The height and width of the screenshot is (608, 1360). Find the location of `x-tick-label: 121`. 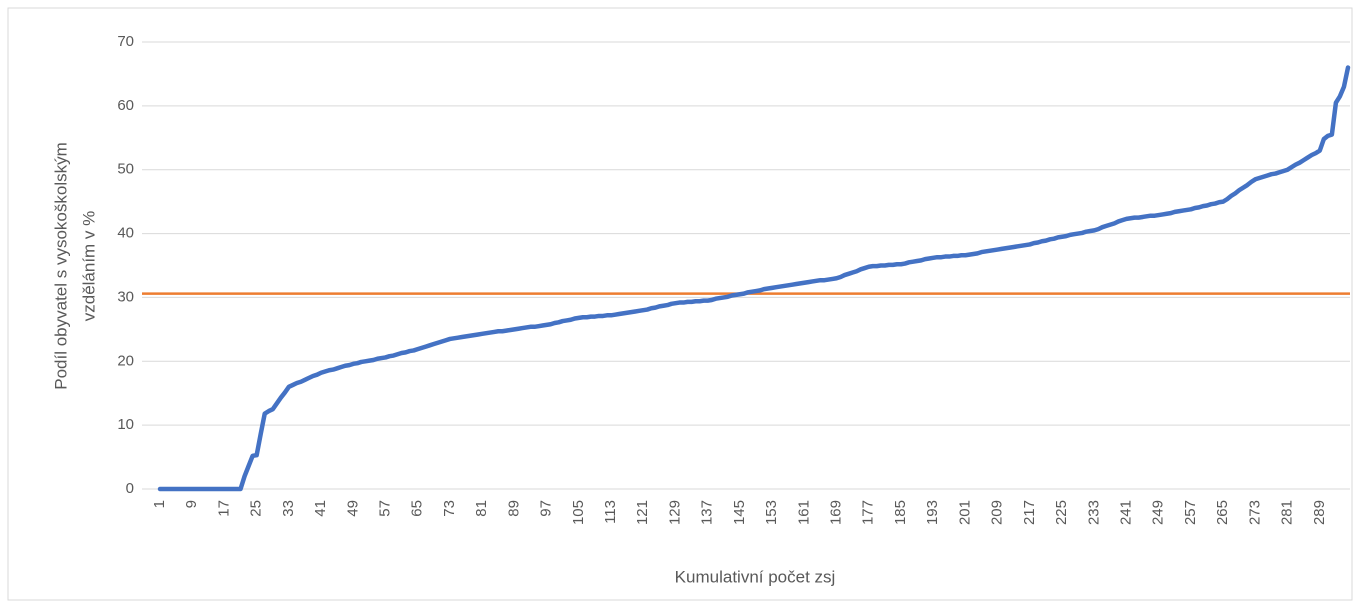

x-tick-label: 121 is located at coordinates (642, 512).